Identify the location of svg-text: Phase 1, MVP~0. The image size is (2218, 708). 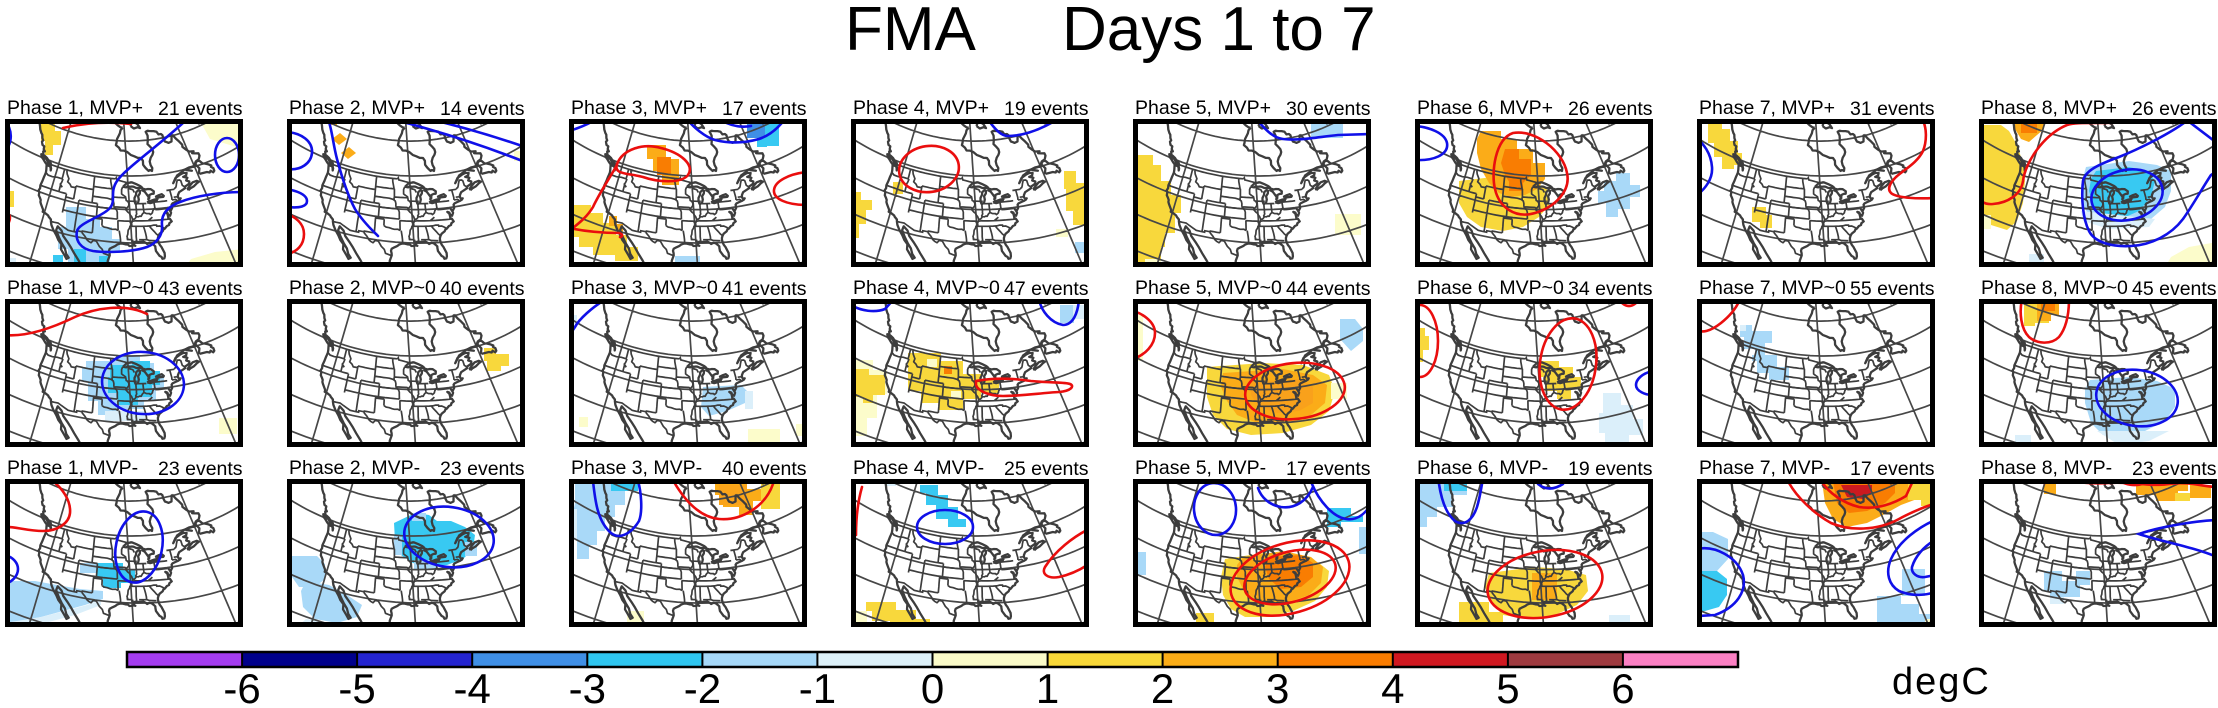
(80, 288).